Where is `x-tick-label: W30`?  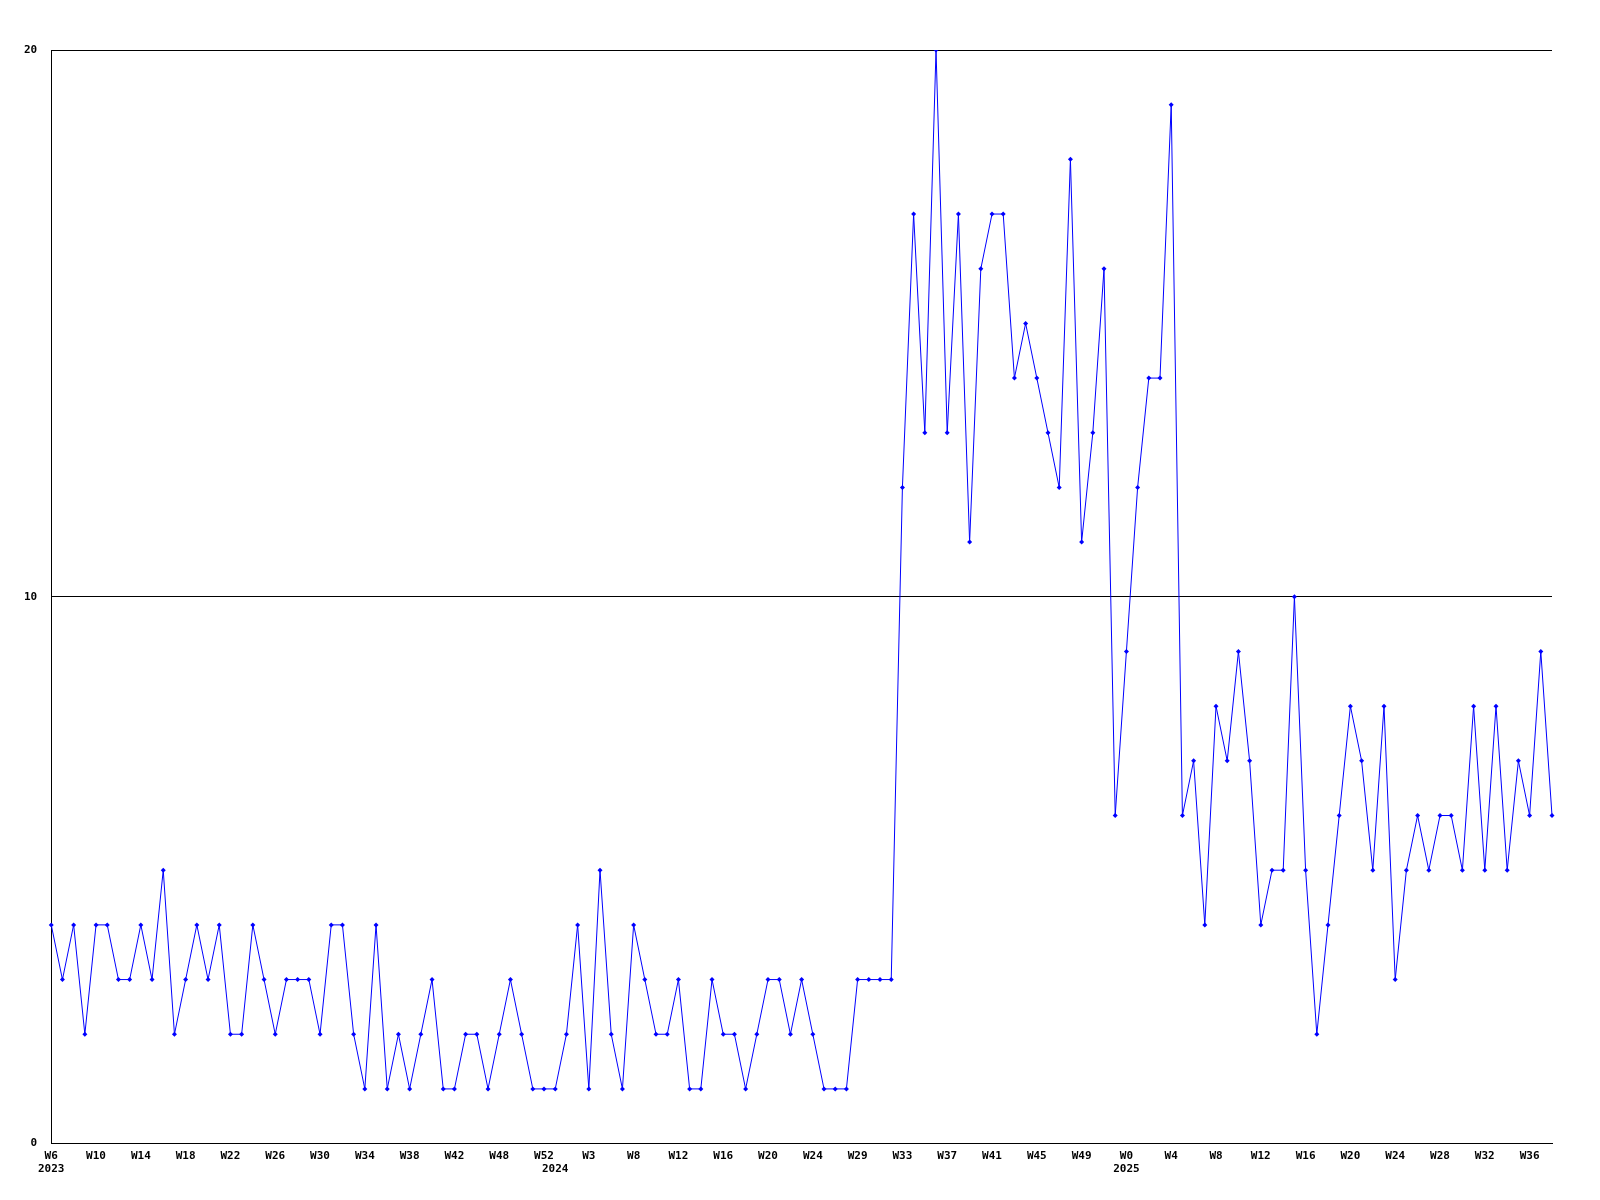 x-tick-label: W30 is located at coordinates (320, 1156).